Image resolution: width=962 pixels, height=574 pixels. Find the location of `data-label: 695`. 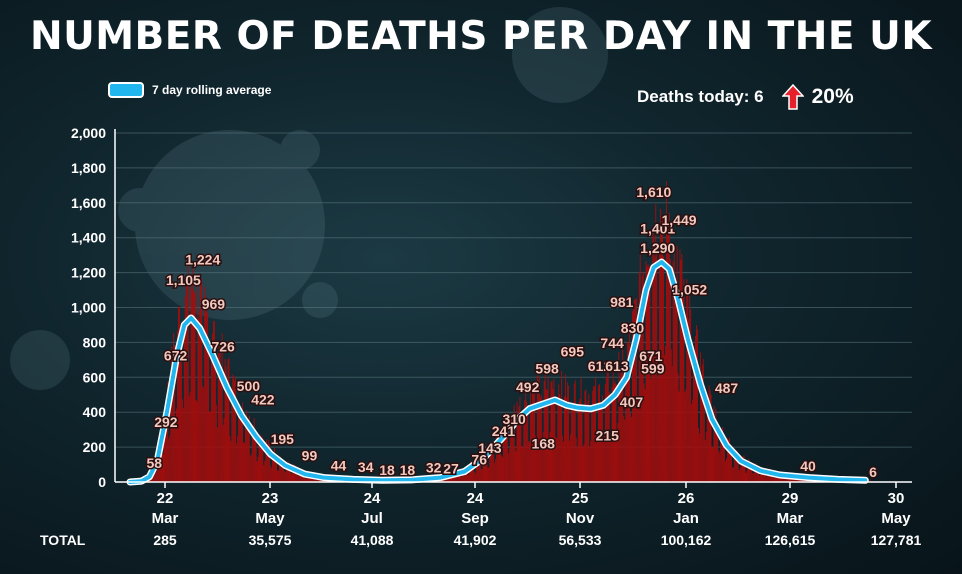

data-label: 695 is located at coordinates (573, 352).